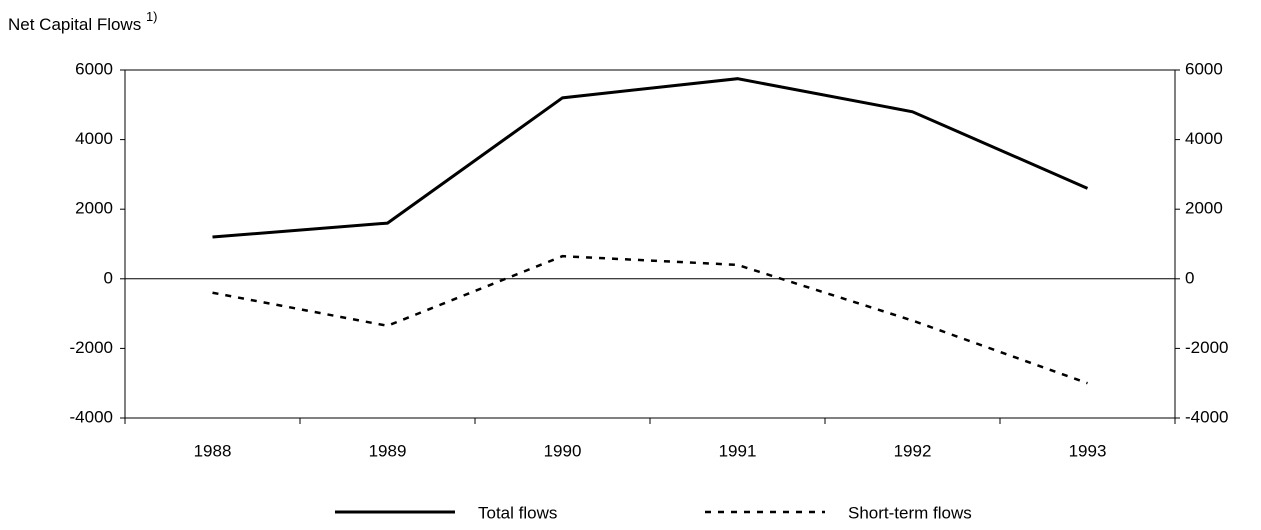 The height and width of the screenshot is (530, 1261). I want to click on y2-tick-label: -2000, so click(1206, 347).